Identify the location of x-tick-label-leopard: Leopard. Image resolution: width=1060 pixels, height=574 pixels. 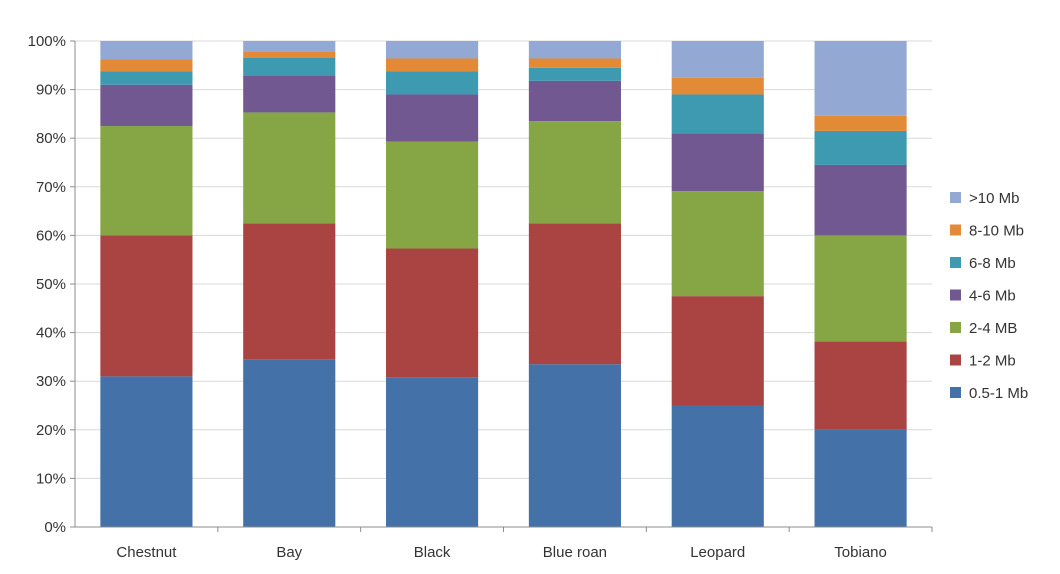
(717, 552).